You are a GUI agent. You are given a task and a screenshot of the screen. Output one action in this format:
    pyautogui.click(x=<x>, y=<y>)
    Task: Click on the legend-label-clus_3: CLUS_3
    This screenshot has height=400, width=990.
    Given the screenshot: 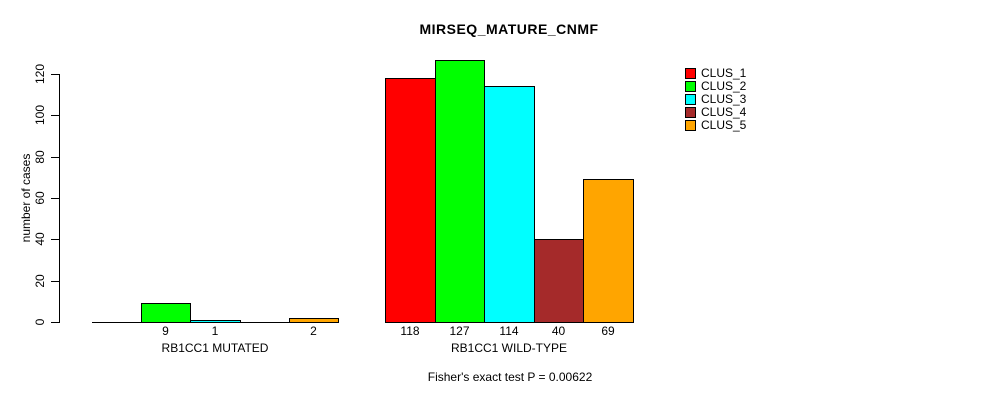 What is the action you would take?
    pyautogui.click(x=724, y=99)
    